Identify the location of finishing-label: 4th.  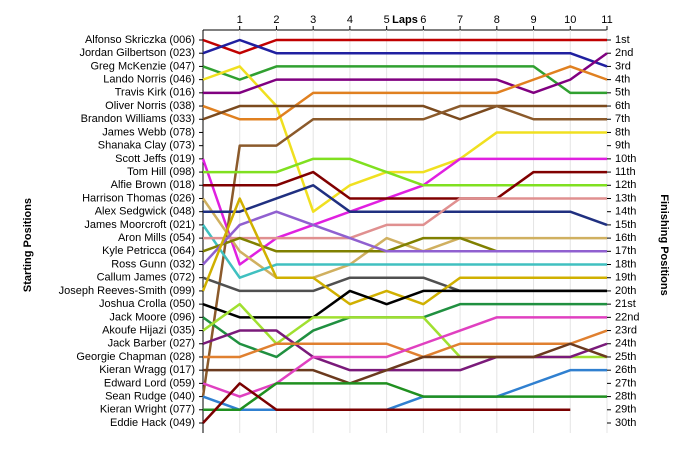
(622, 80).